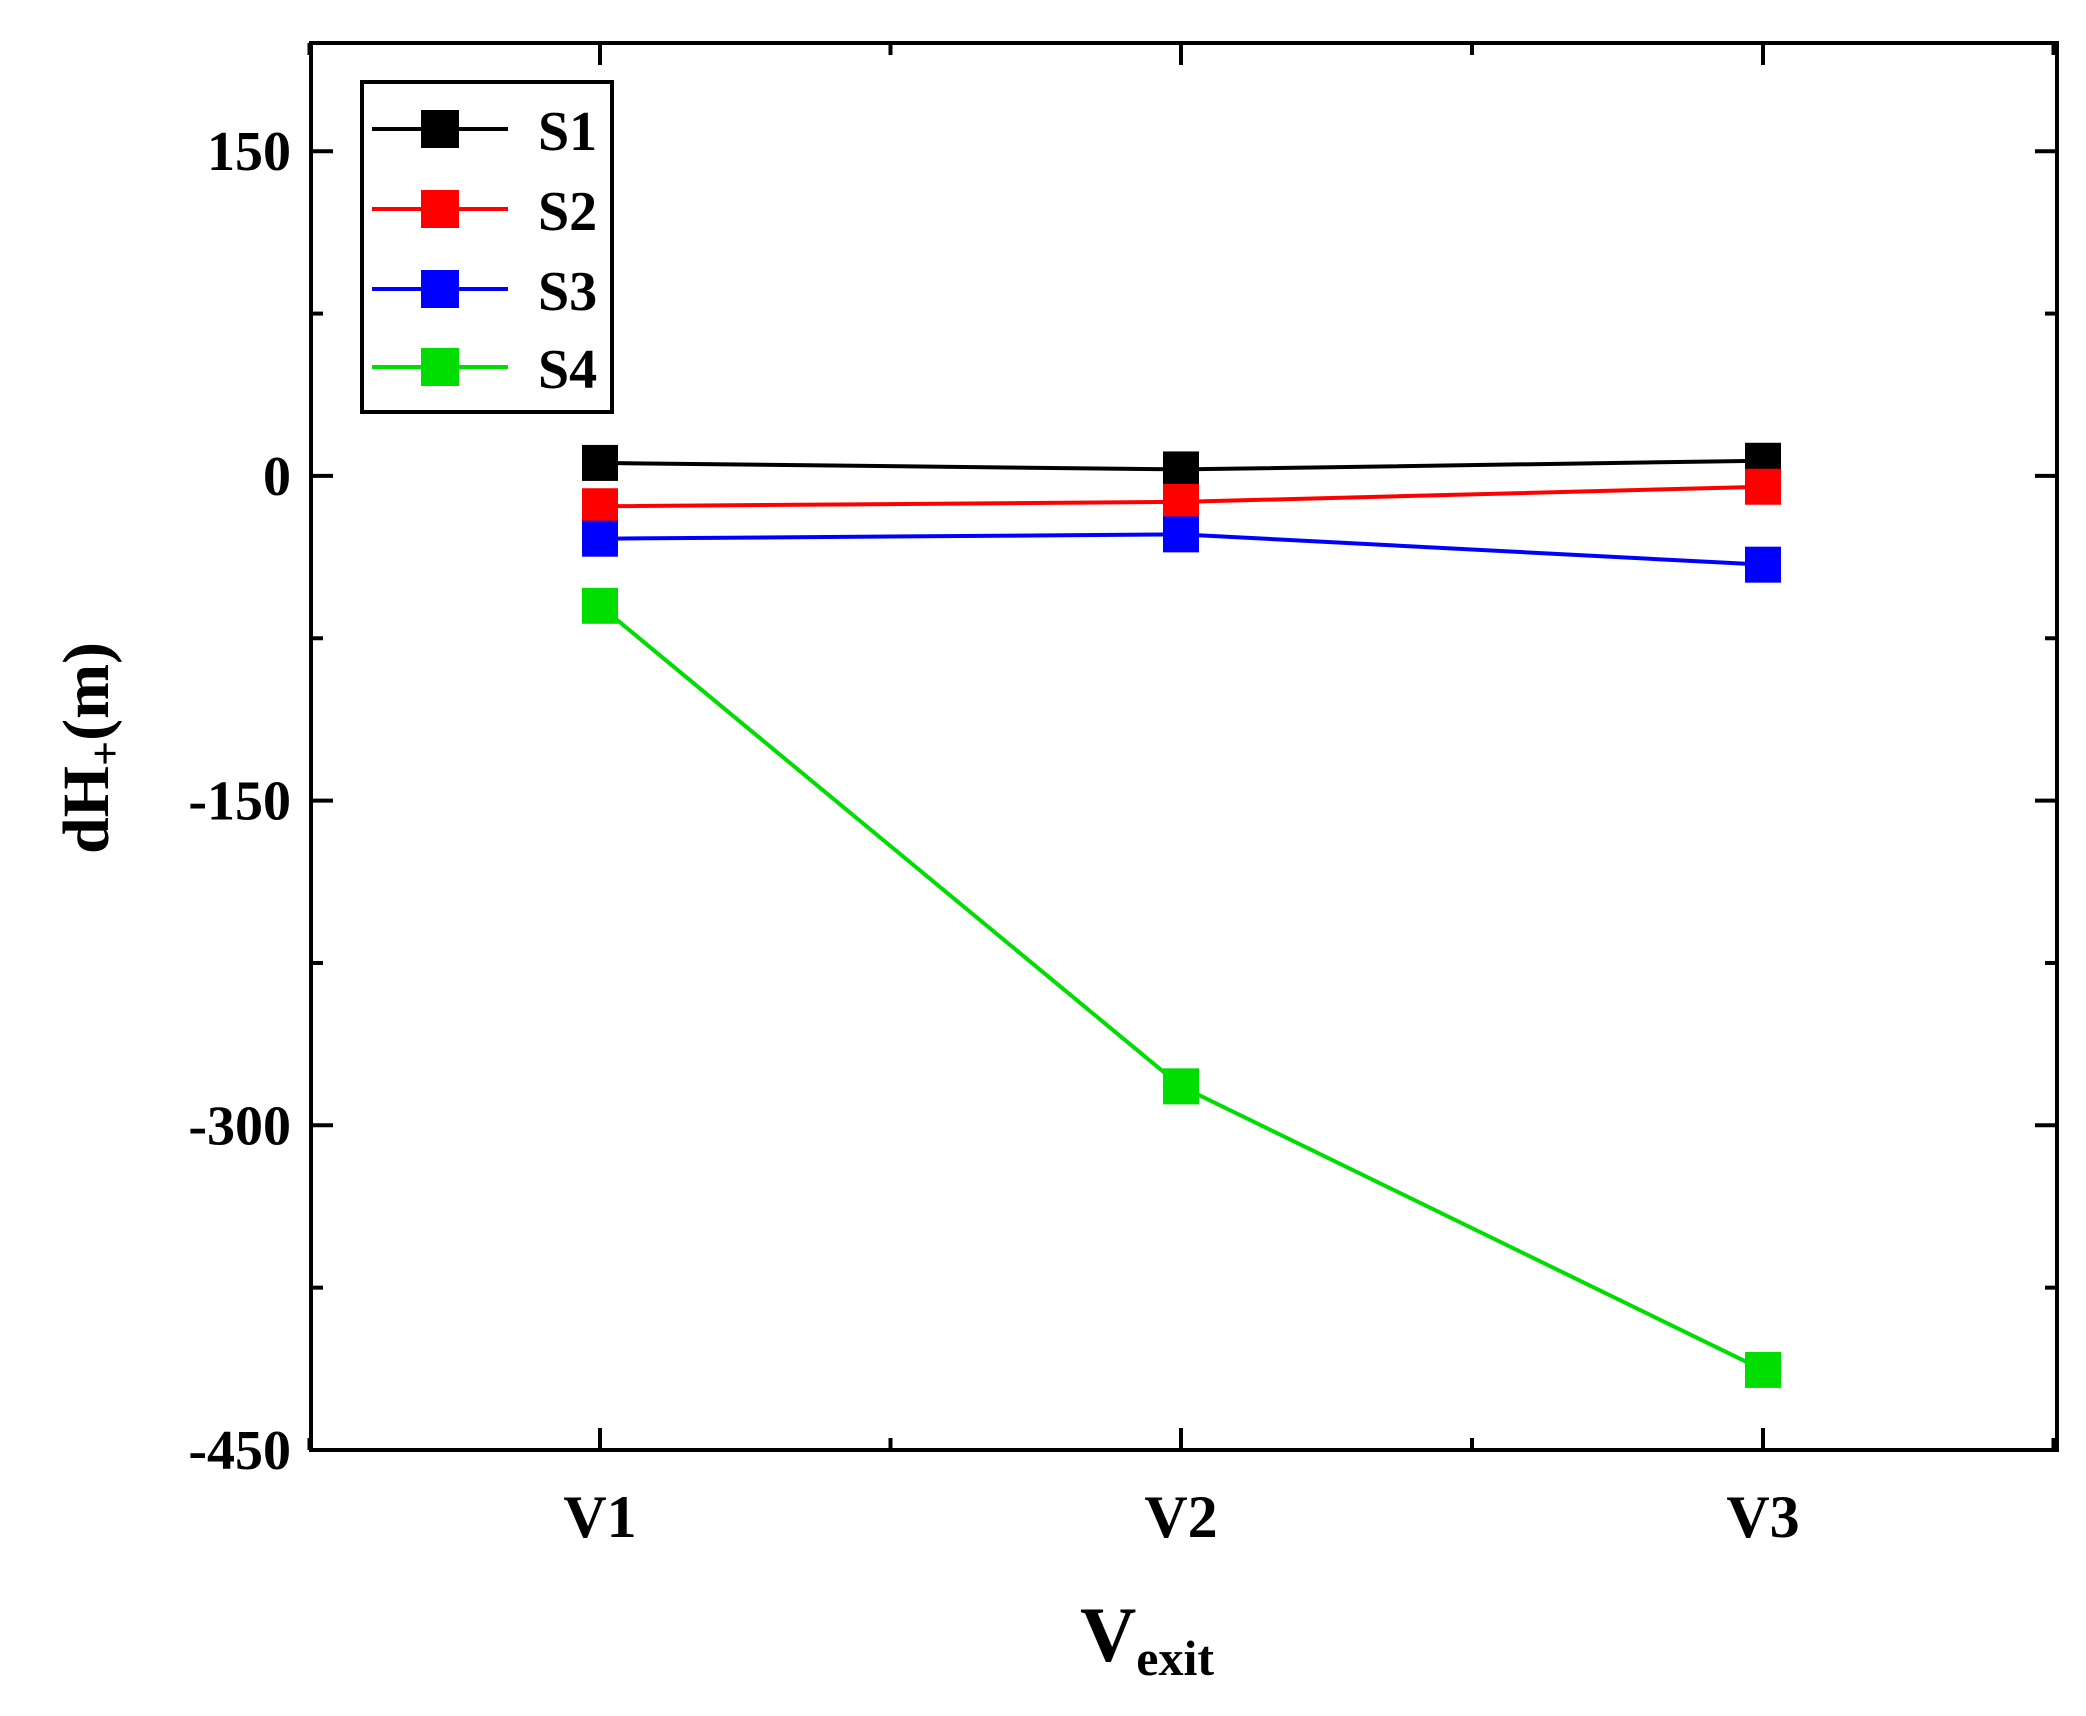 This screenshot has width=2086, height=1716. Describe the element at coordinates (105, 753) in the screenshot. I see `y-axis-label-sub: +` at that location.